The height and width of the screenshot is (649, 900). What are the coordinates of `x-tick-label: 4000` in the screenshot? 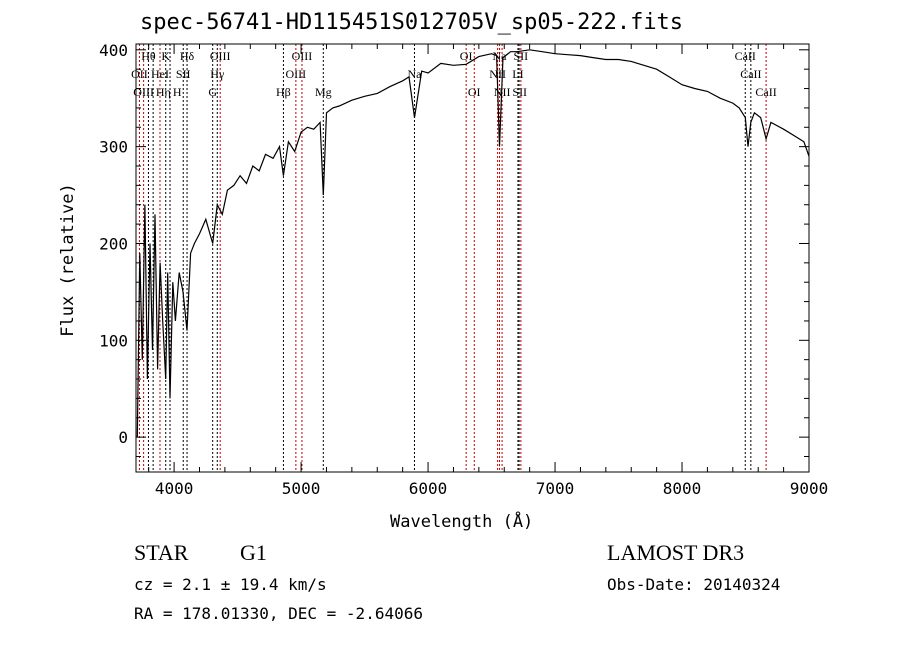 It's located at (174, 488).